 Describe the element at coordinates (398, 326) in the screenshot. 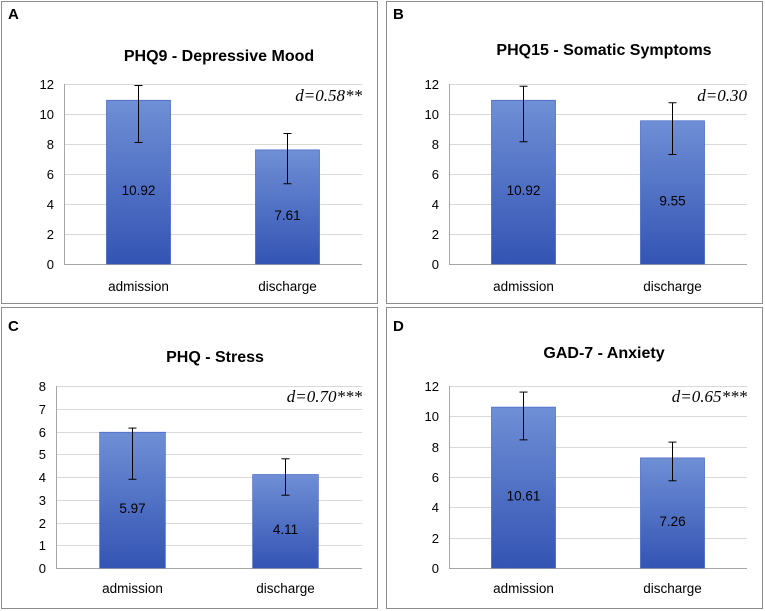

I see `panel-letter: D` at that location.